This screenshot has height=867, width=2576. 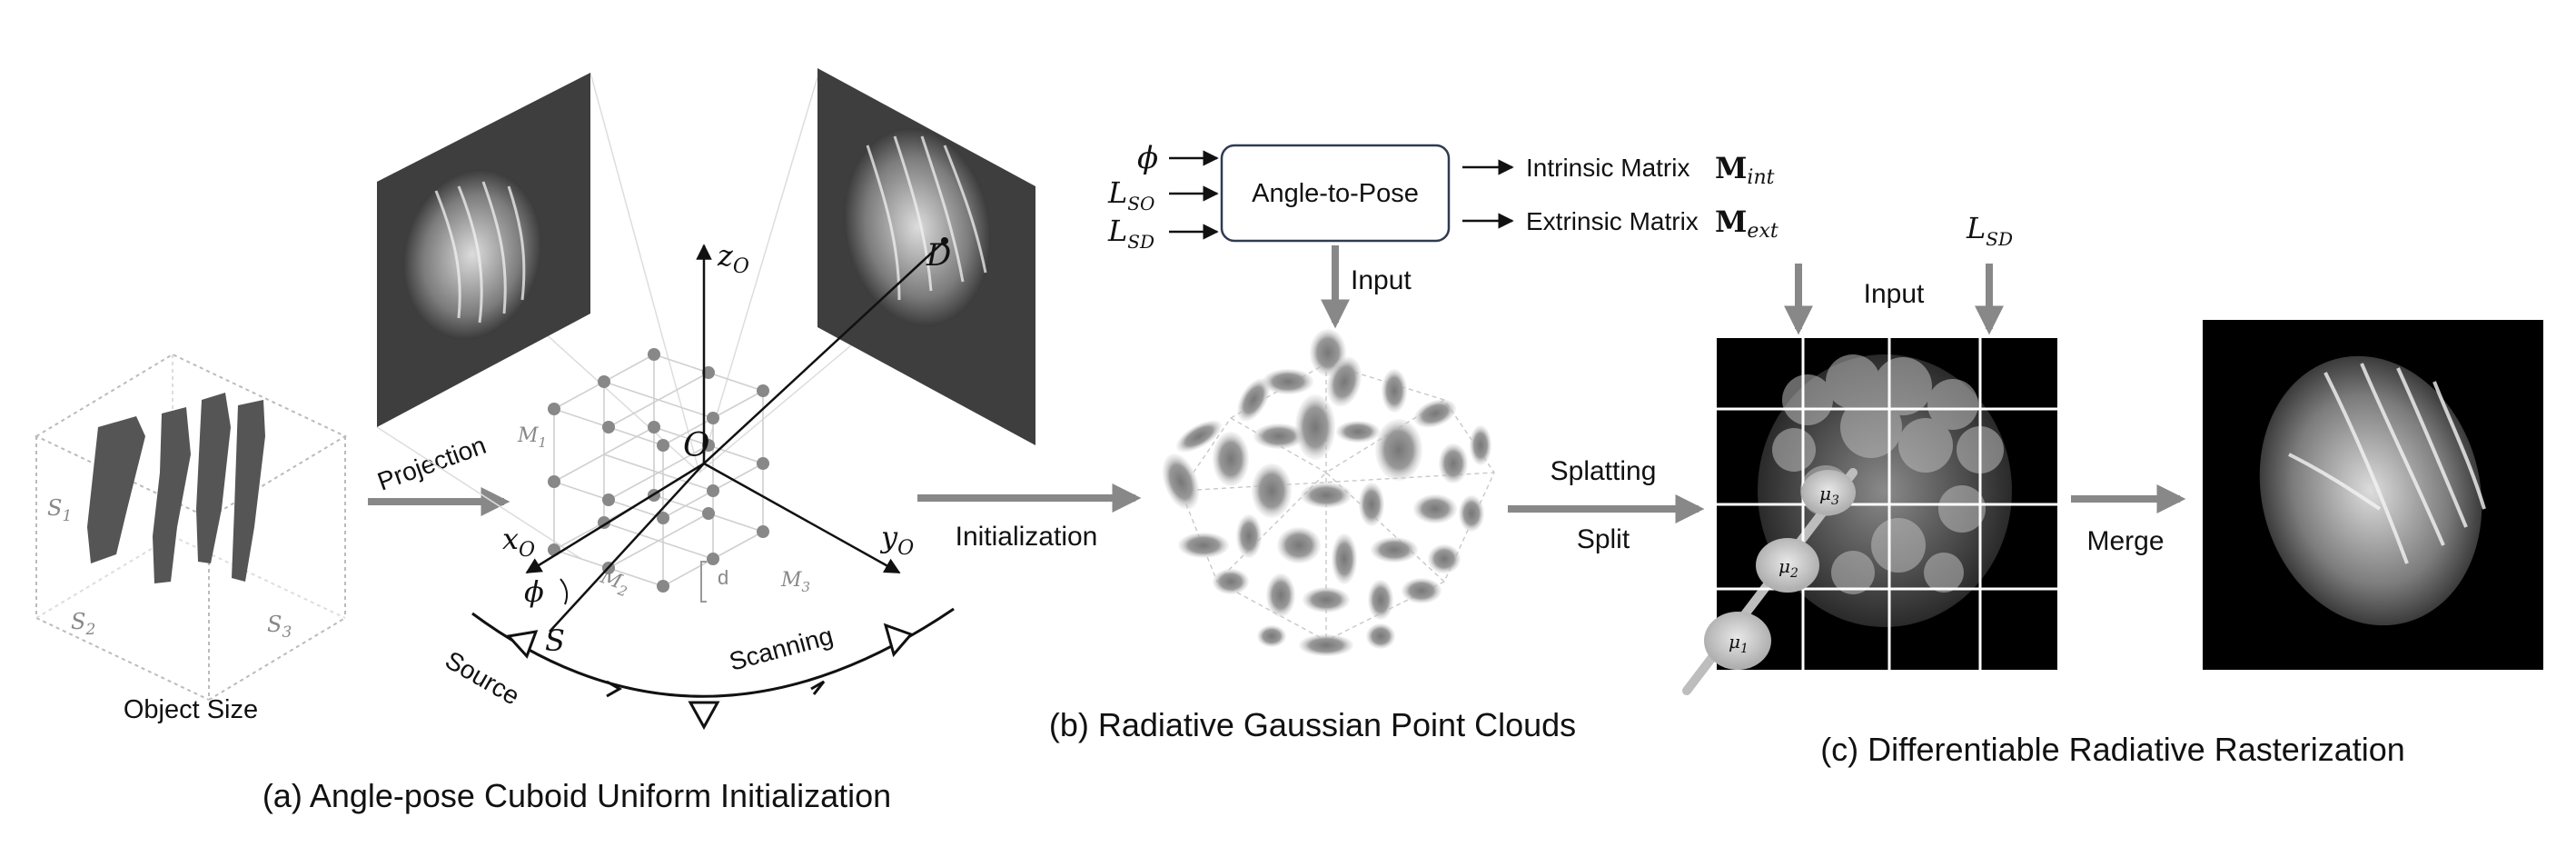 I want to click on object-size-label: Object Size, so click(x=191, y=709).